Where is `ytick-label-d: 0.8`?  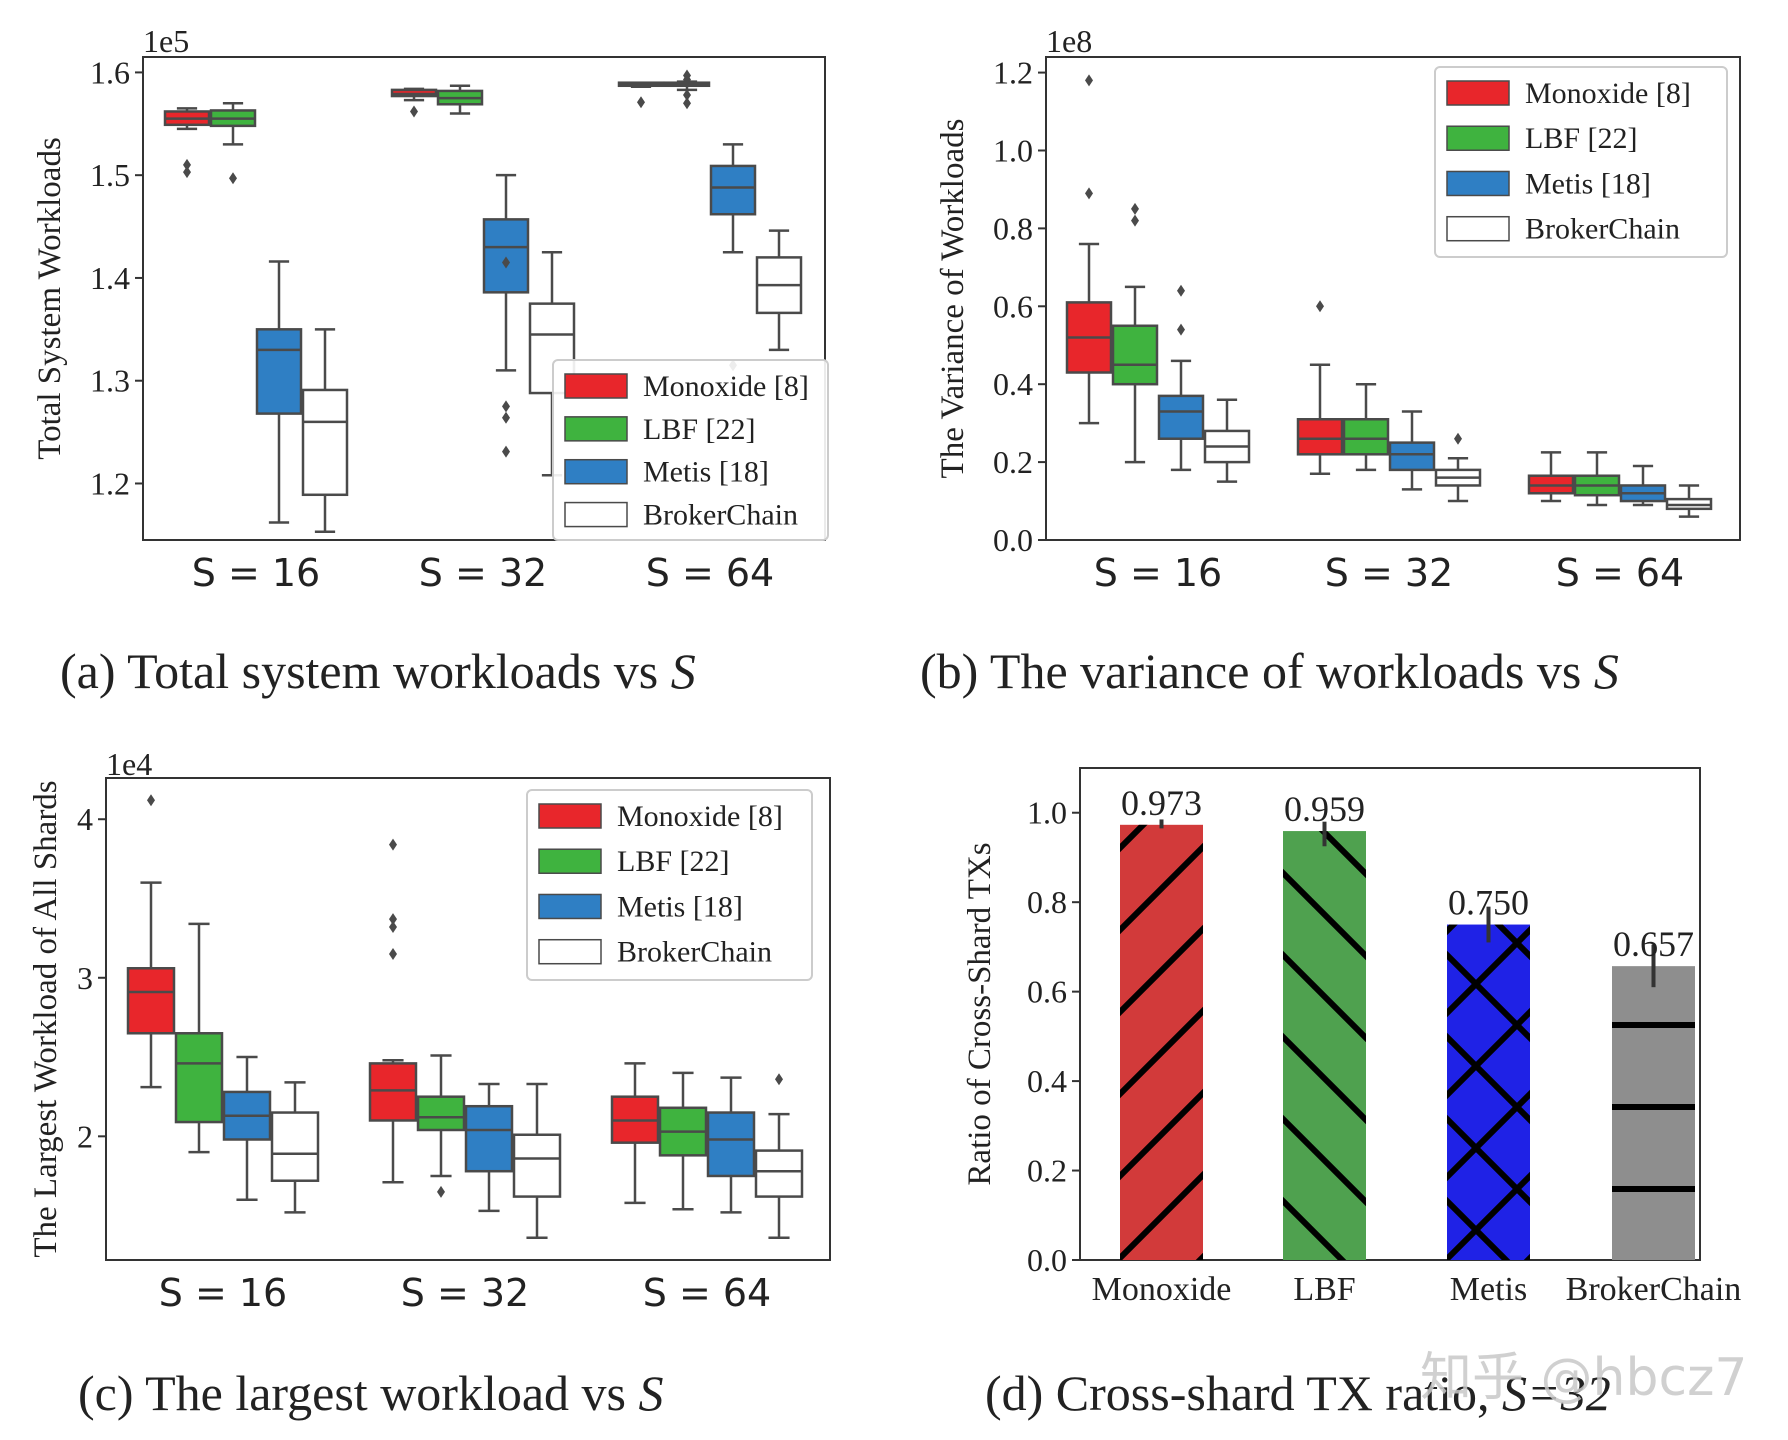 ytick-label-d: 0.8 is located at coordinates (1047, 902).